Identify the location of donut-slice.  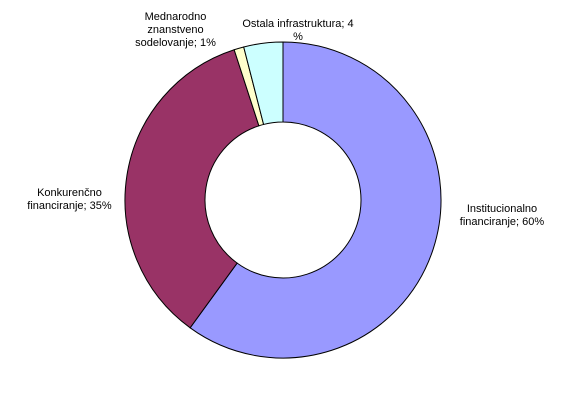
(263, 83).